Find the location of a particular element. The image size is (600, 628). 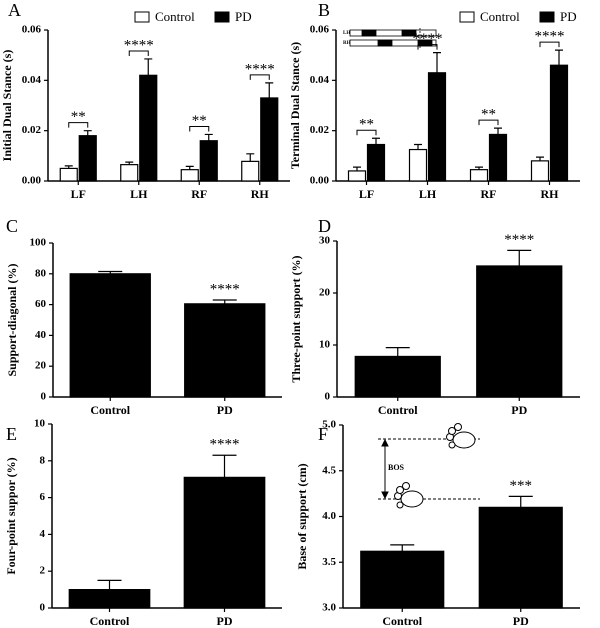

significance-stars: *** is located at coordinates (521, 486).